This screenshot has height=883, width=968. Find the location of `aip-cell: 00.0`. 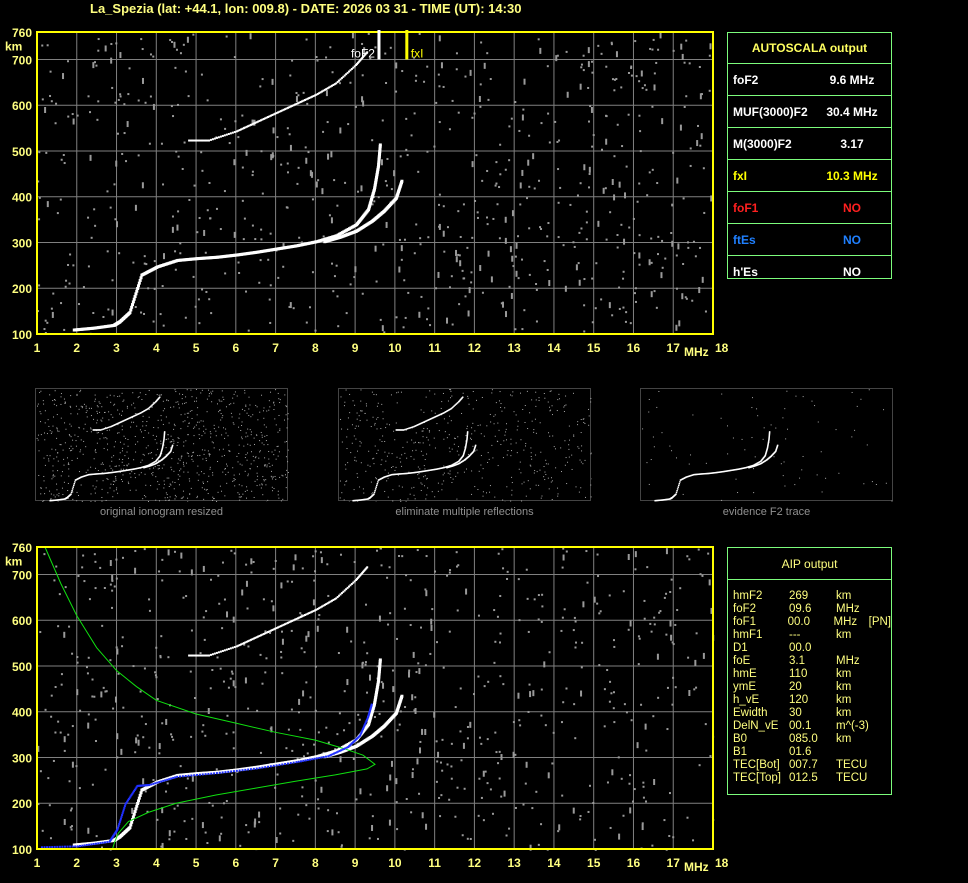

aip-cell: 00.0 is located at coordinates (800, 648).